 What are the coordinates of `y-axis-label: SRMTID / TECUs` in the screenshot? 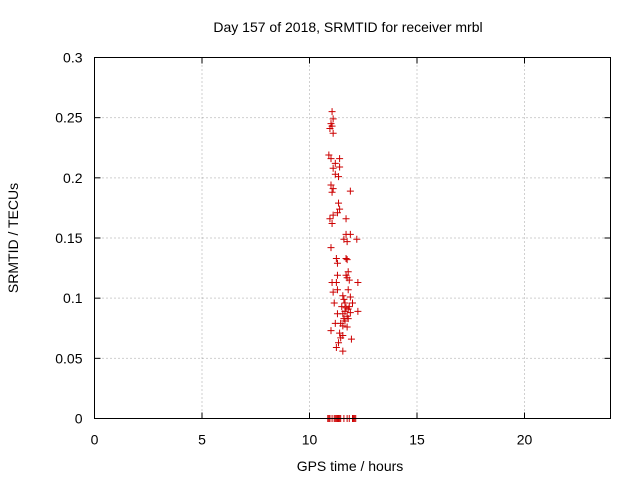 It's located at (13, 238).